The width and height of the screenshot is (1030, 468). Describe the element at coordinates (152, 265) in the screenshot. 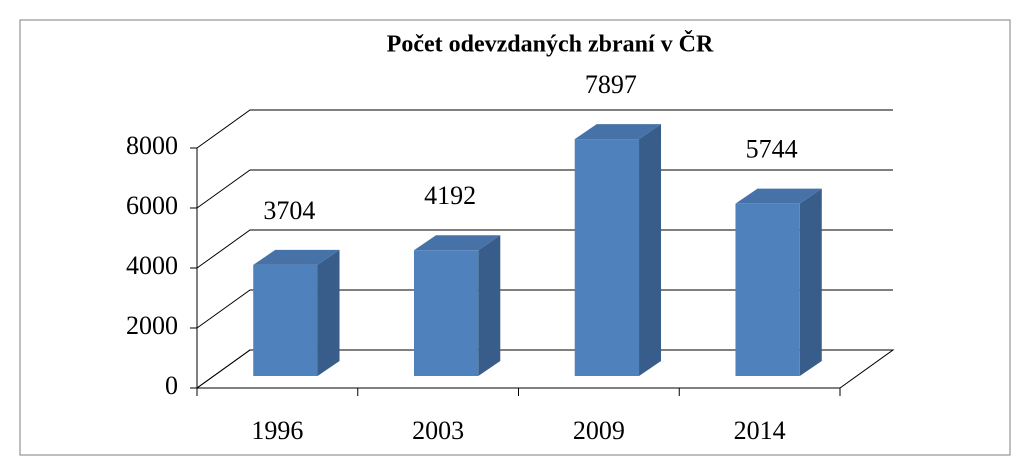

I see `y-tick-label: 4000` at that location.